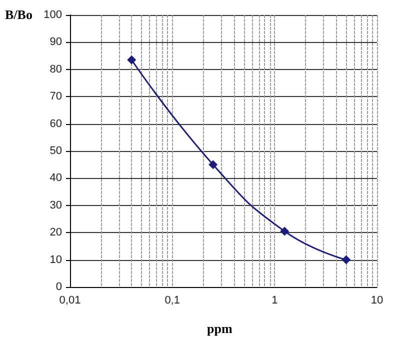 The image size is (415, 344). I want to click on x-tick-label: 1, so click(275, 300).